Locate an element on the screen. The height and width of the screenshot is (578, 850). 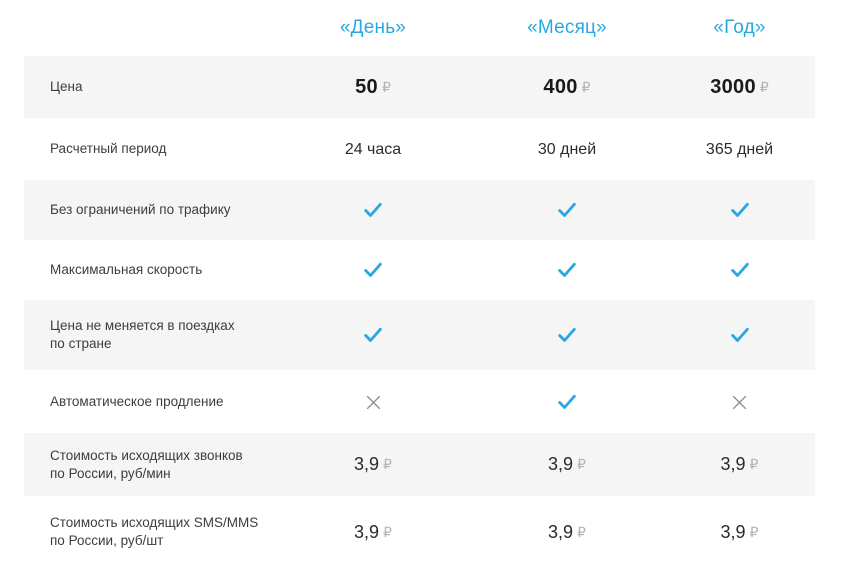
table-row: Без ограничений по трафику is located at coordinates (419, 210).